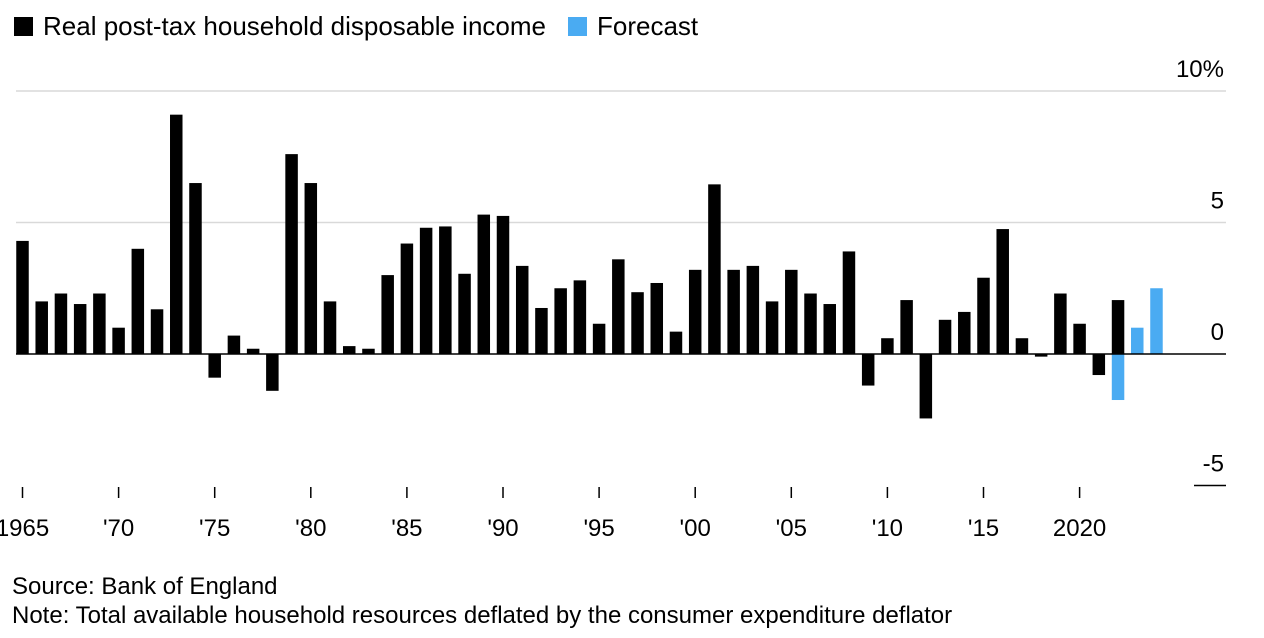 The height and width of the screenshot is (638, 1264). What do you see at coordinates (906, 327) in the screenshot?
I see `bar-2011` at bounding box center [906, 327].